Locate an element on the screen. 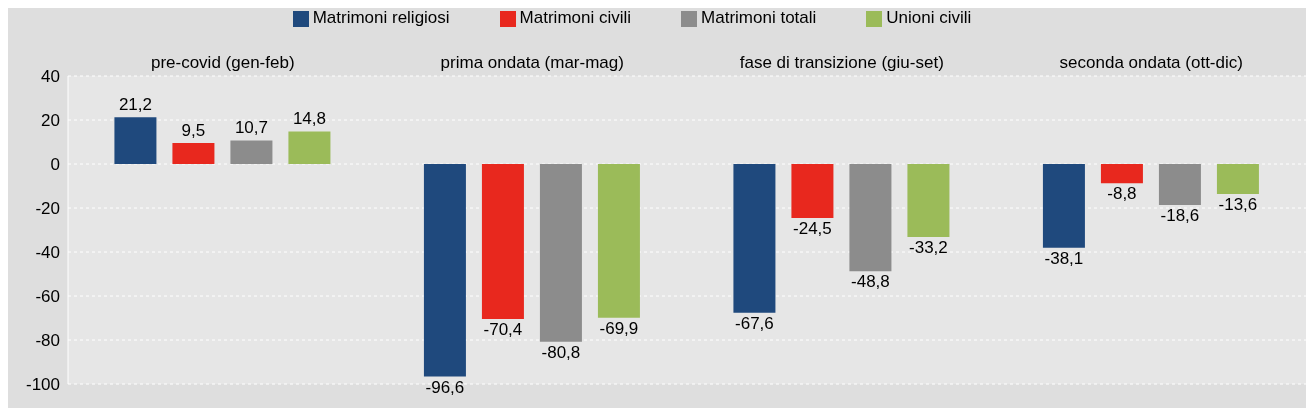  x-tick-label: prima ondata (mar-mag) is located at coordinates (532, 62).